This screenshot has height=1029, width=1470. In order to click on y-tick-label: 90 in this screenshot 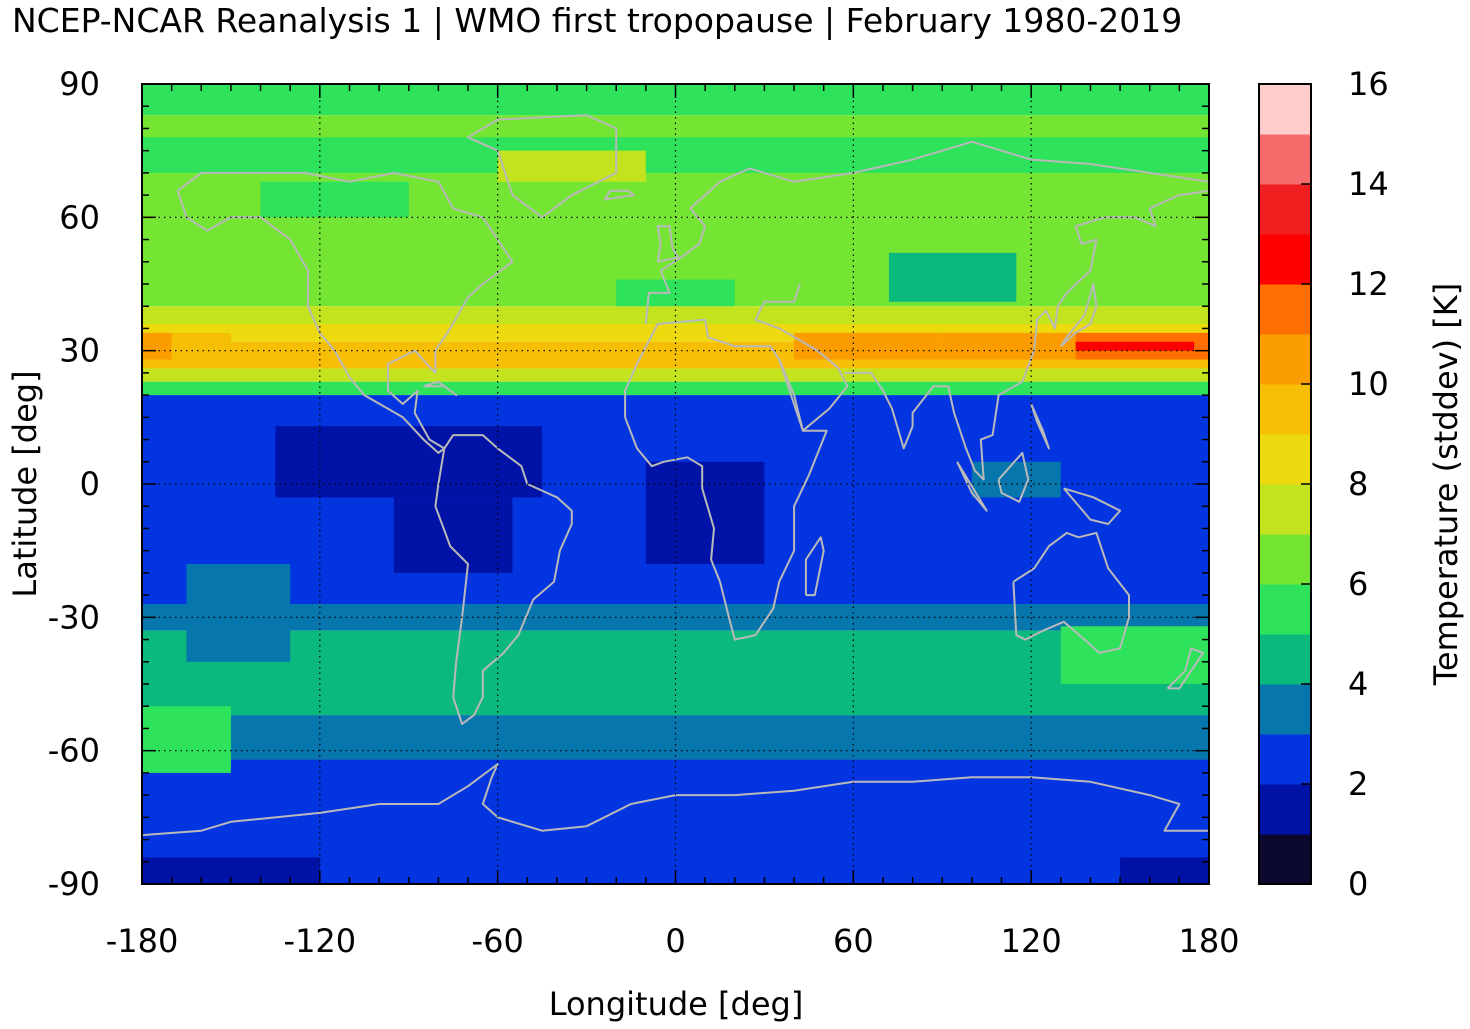, I will do `click(79, 84)`.